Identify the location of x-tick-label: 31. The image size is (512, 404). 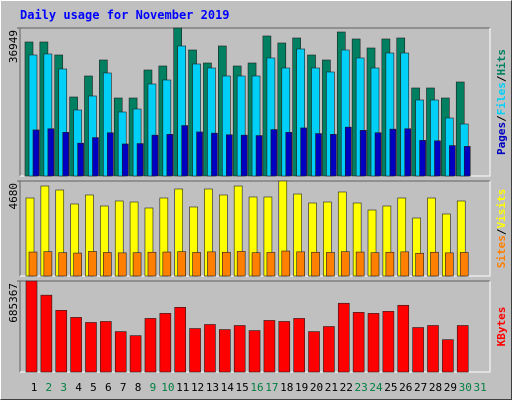
(479, 387).